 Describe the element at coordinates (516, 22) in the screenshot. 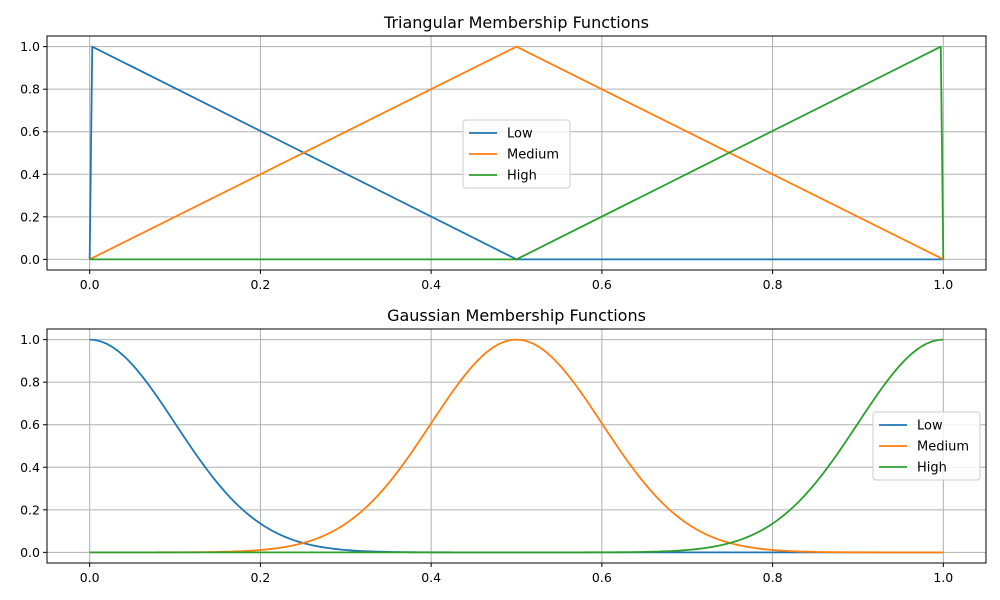

I see `chart-title: Triangular Membership Functions` at that location.